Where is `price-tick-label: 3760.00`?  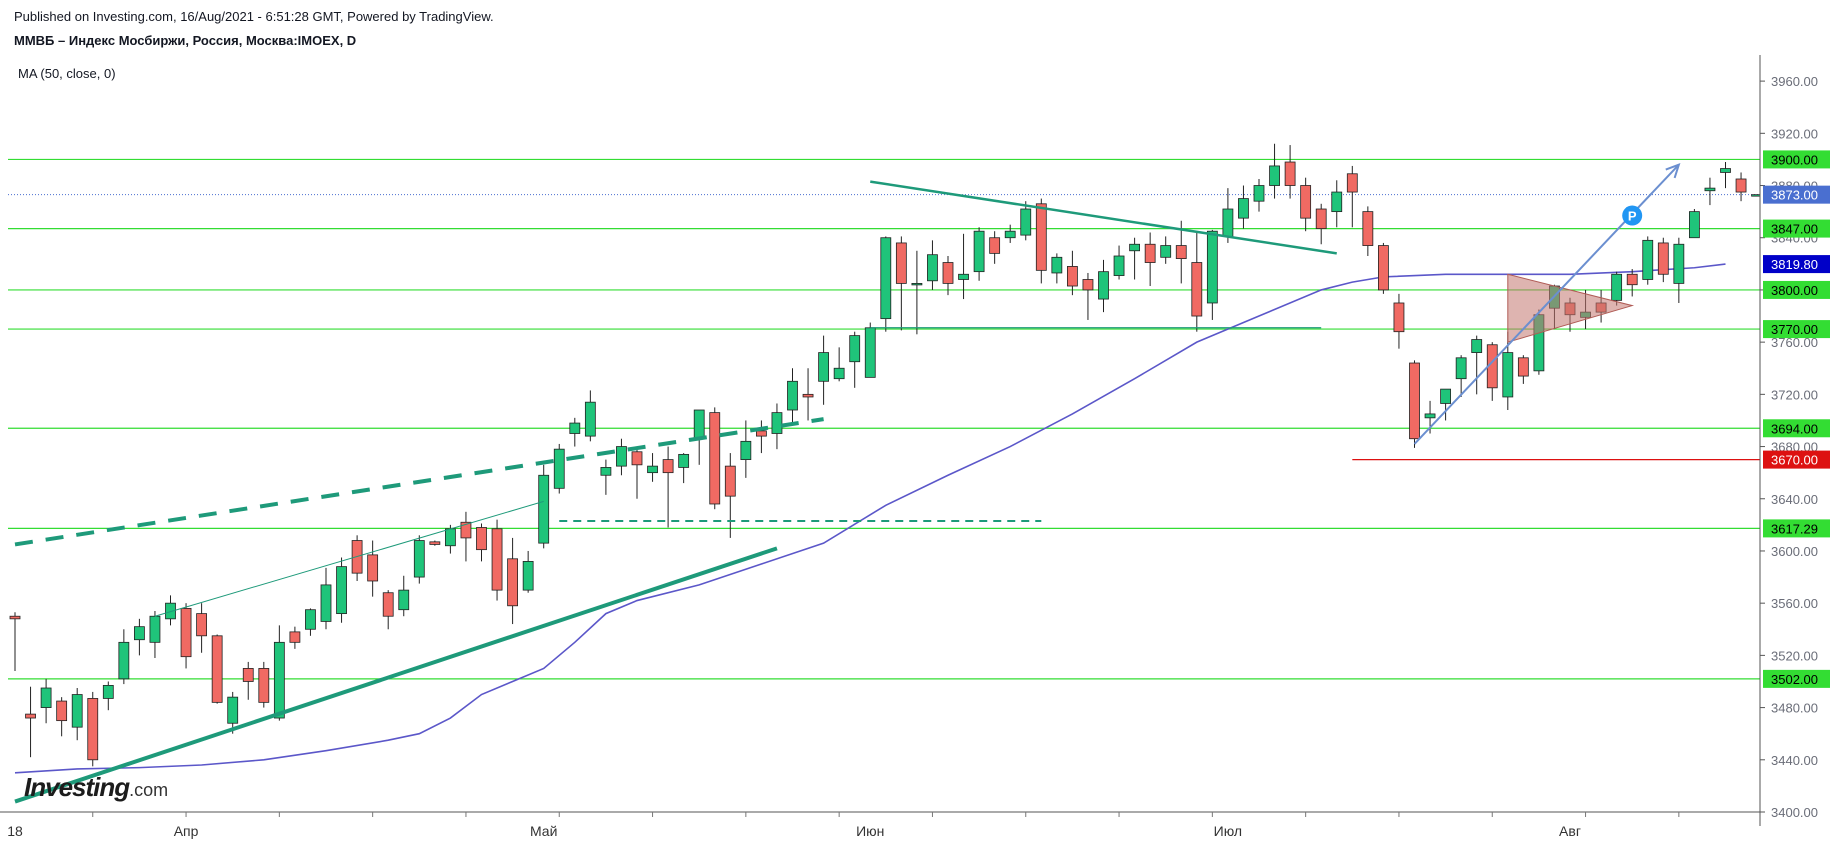
price-tick-label: 3760.00 is located at coordinates (1794, 342).